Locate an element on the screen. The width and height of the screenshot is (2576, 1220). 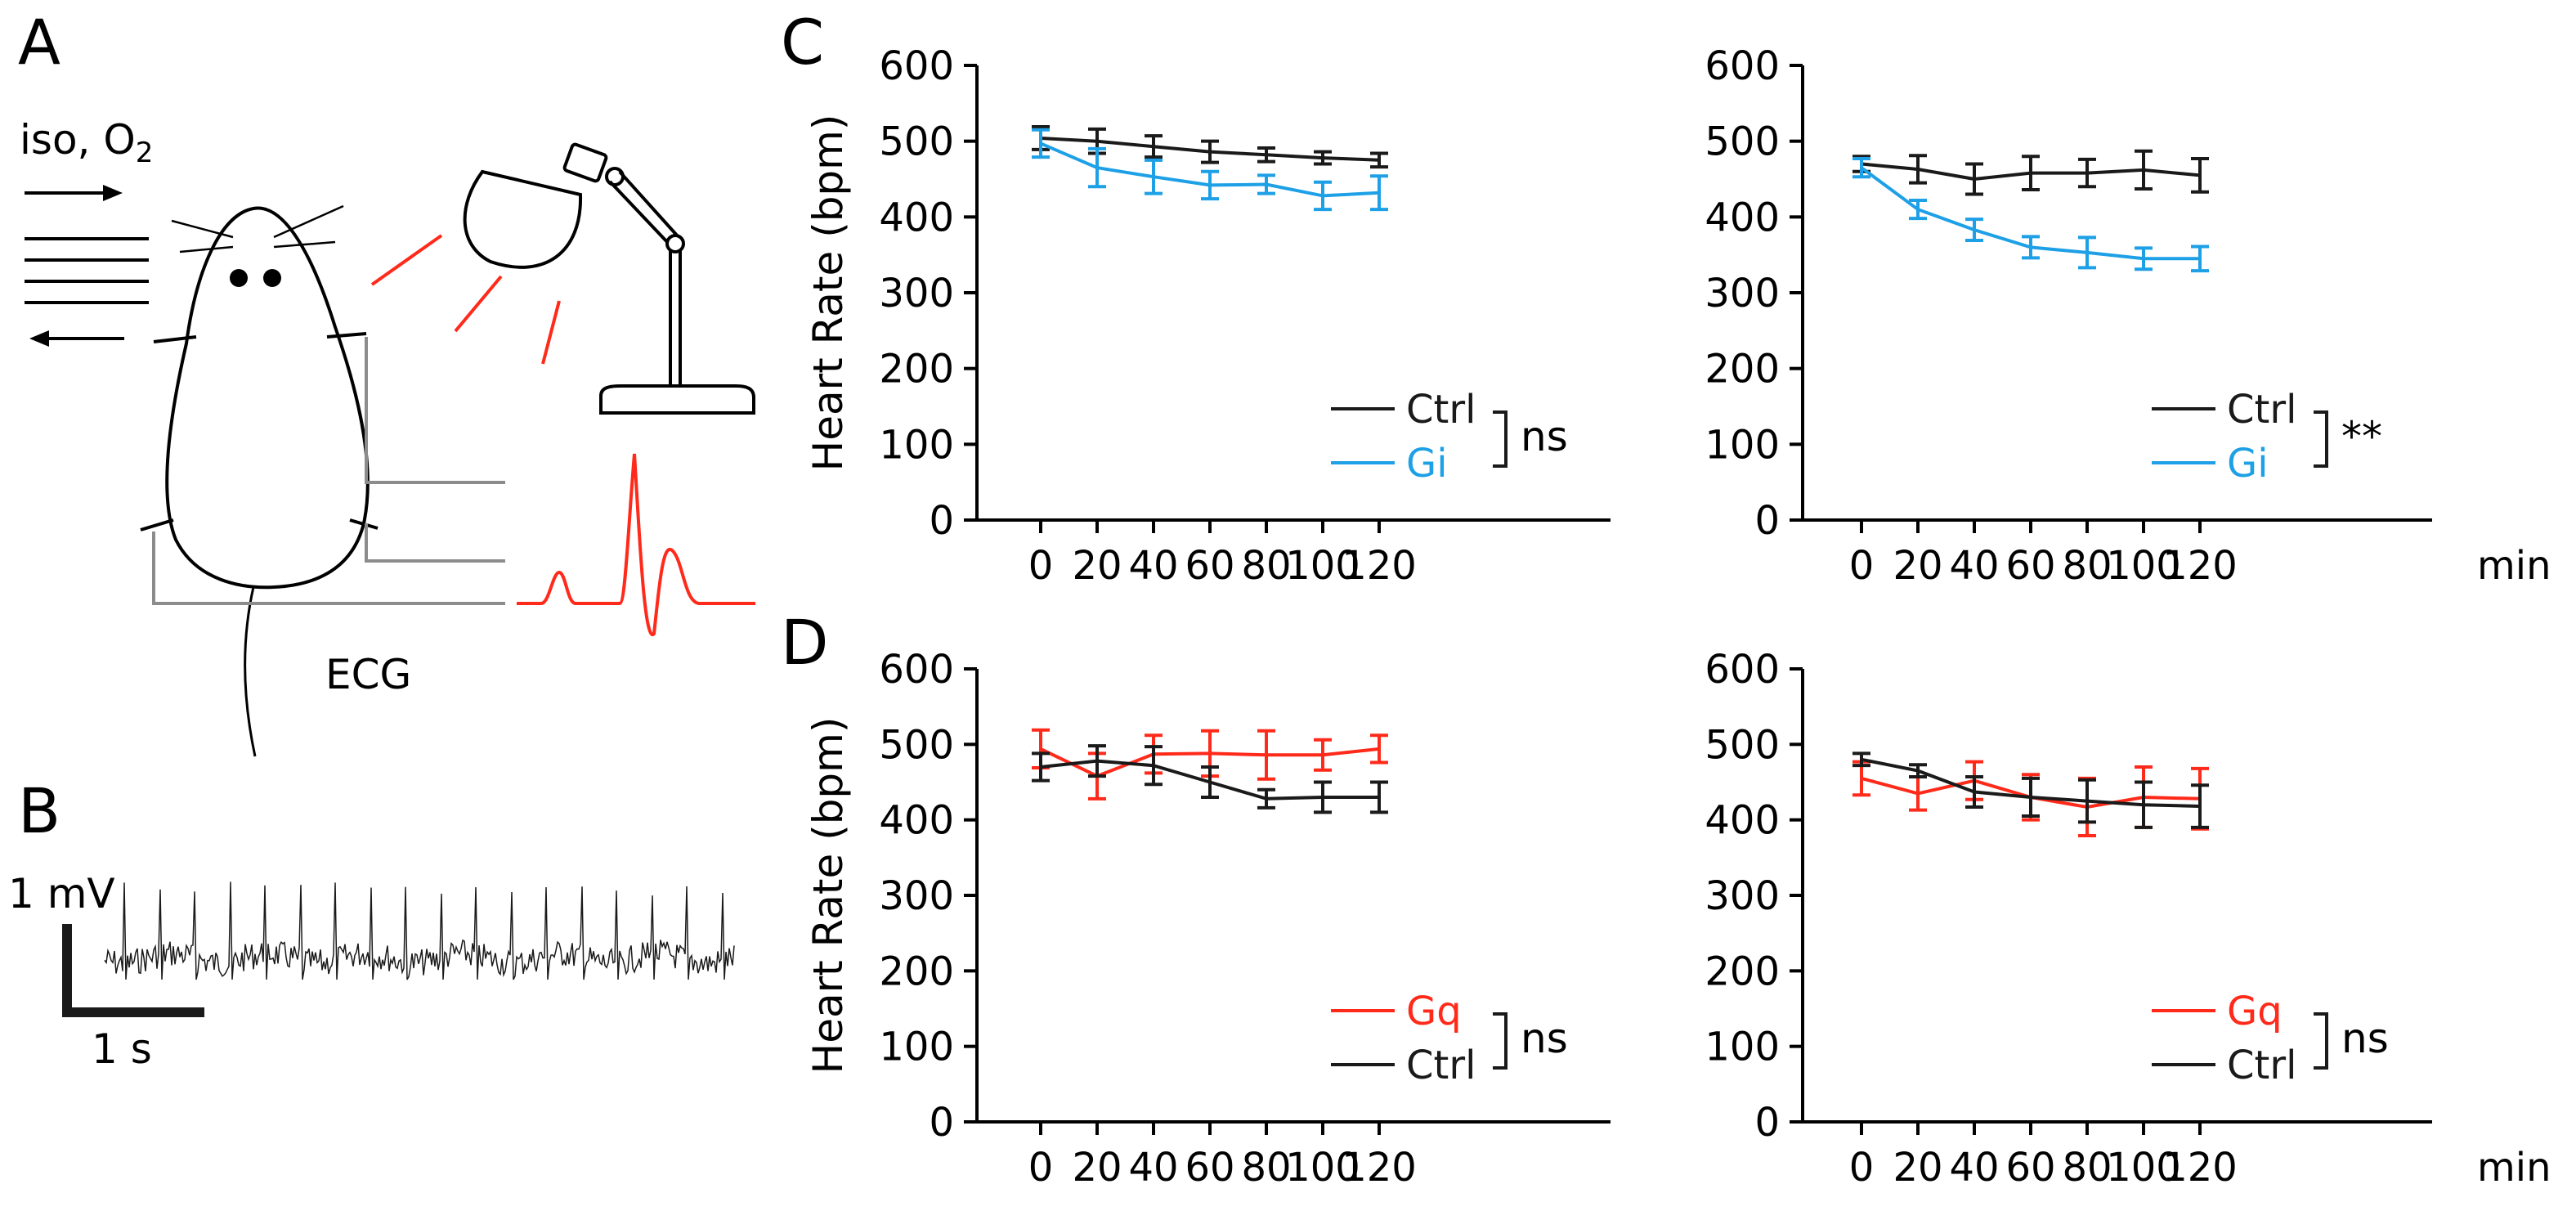
mouse-icon is located at coordinates (259, 480).